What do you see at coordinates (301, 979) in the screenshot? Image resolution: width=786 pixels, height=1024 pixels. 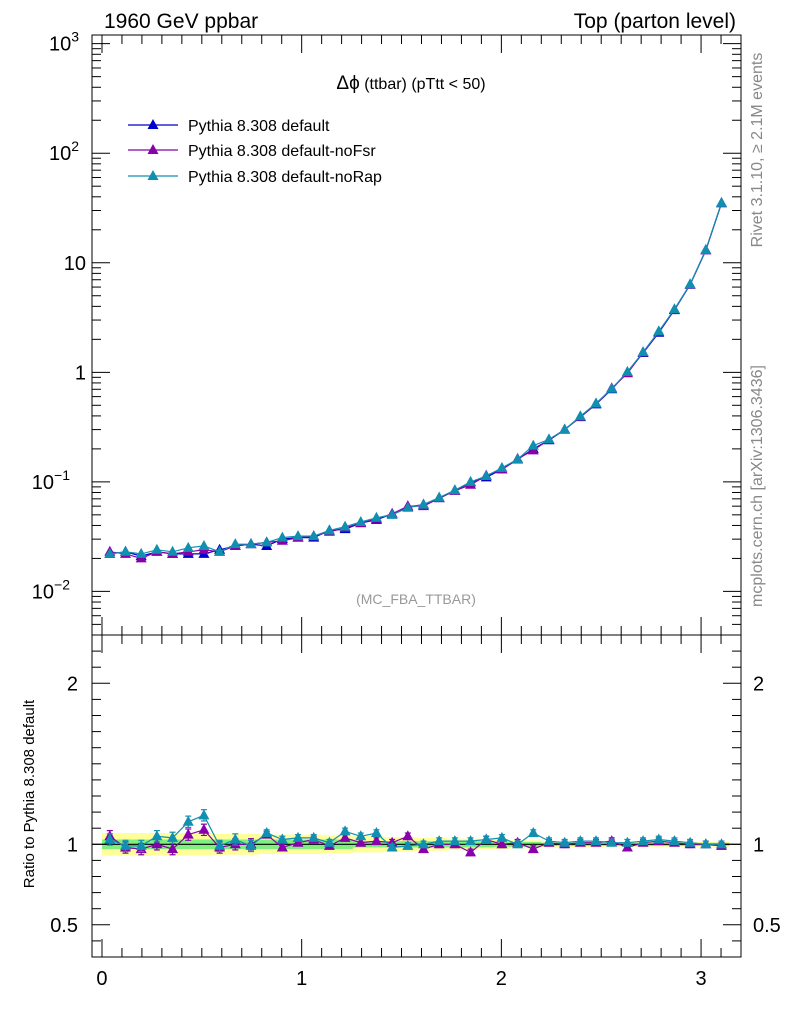 I see `ratio-x-tick-label: 1` at bounding box center [301, 979].